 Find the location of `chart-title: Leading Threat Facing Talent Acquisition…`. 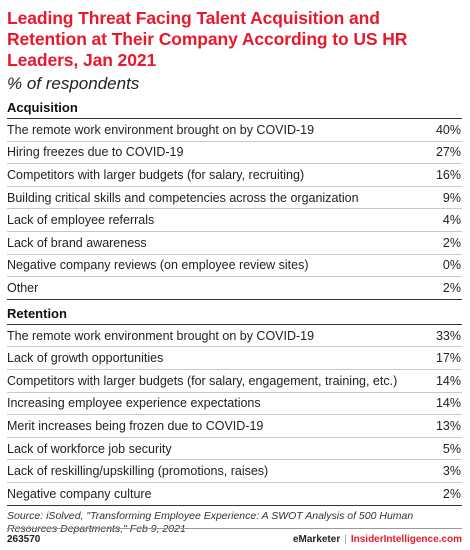

chart-title: Leading Threat Facing Talent Acquisition… is located at coordinates (207, 39).